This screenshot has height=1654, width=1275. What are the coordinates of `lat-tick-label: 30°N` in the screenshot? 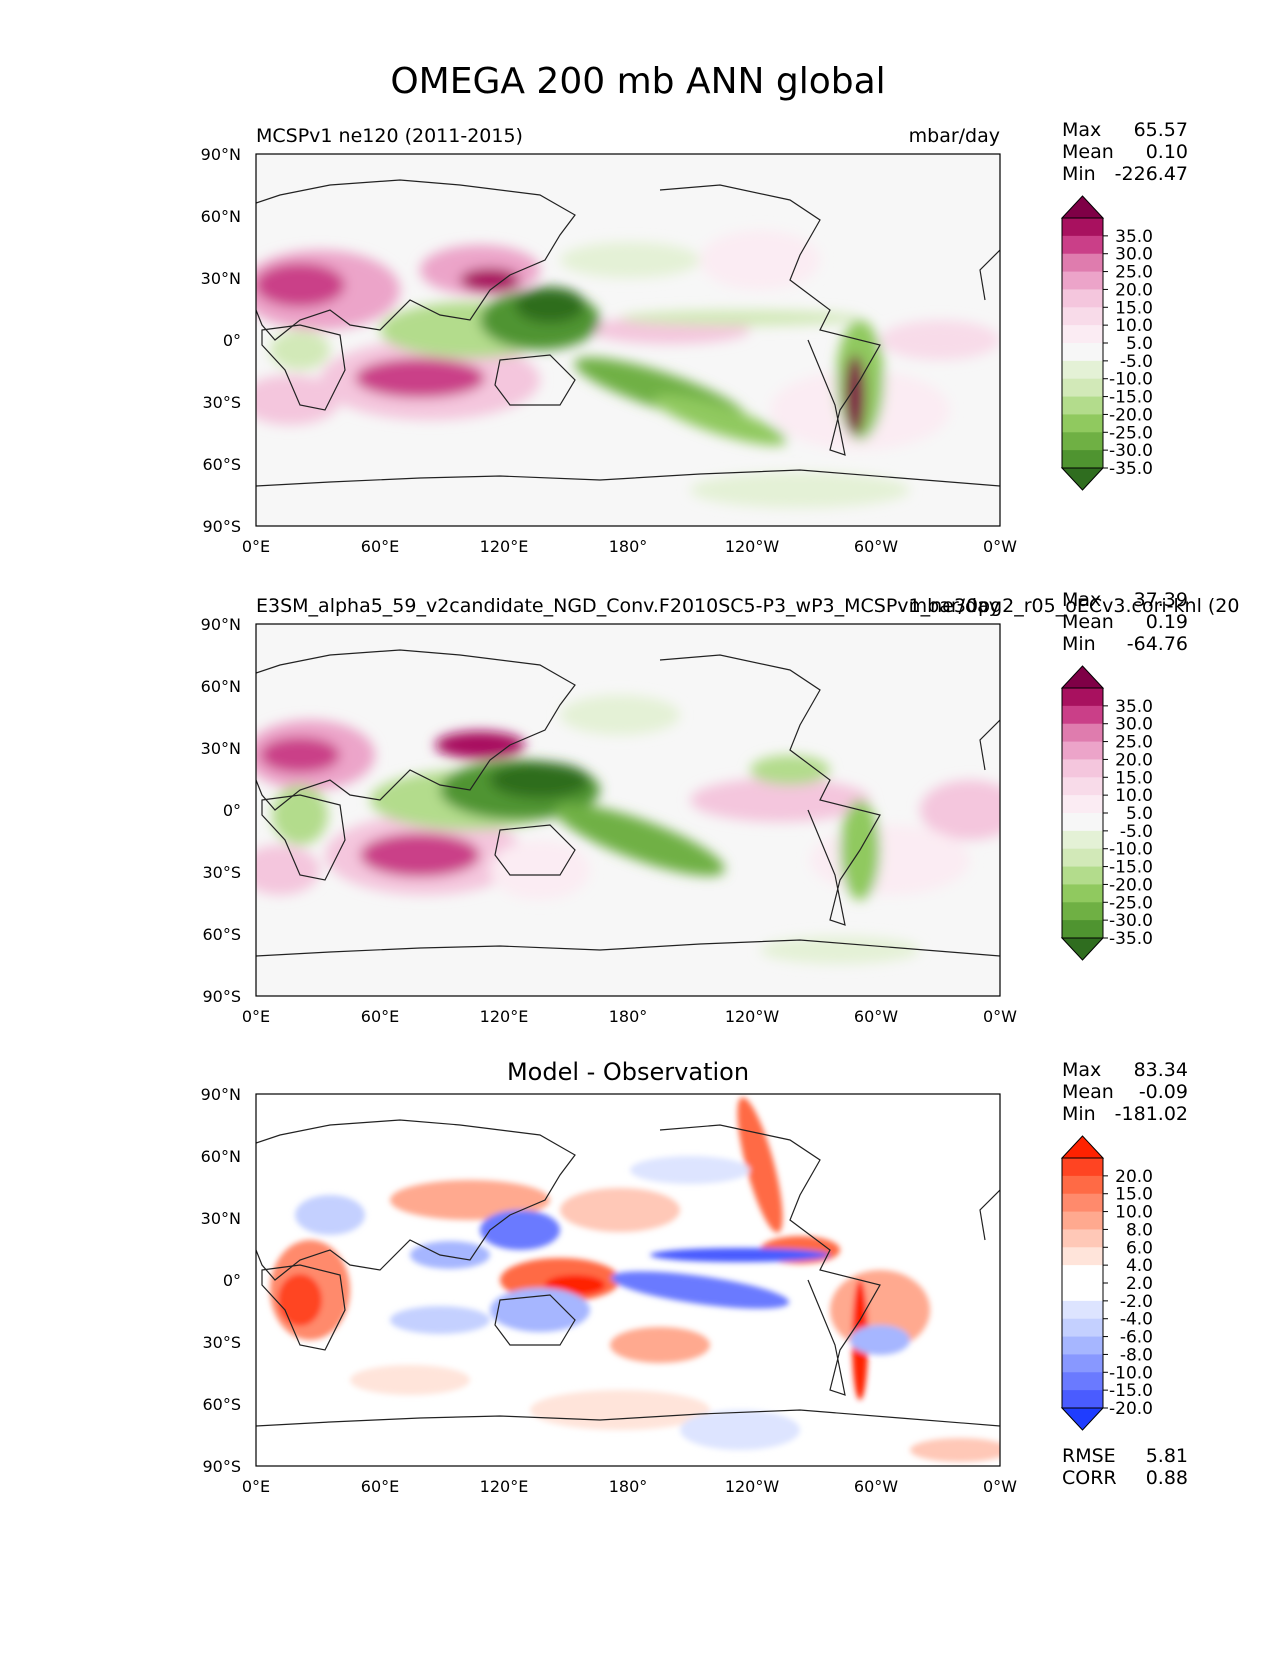 It's located at (221, 748).